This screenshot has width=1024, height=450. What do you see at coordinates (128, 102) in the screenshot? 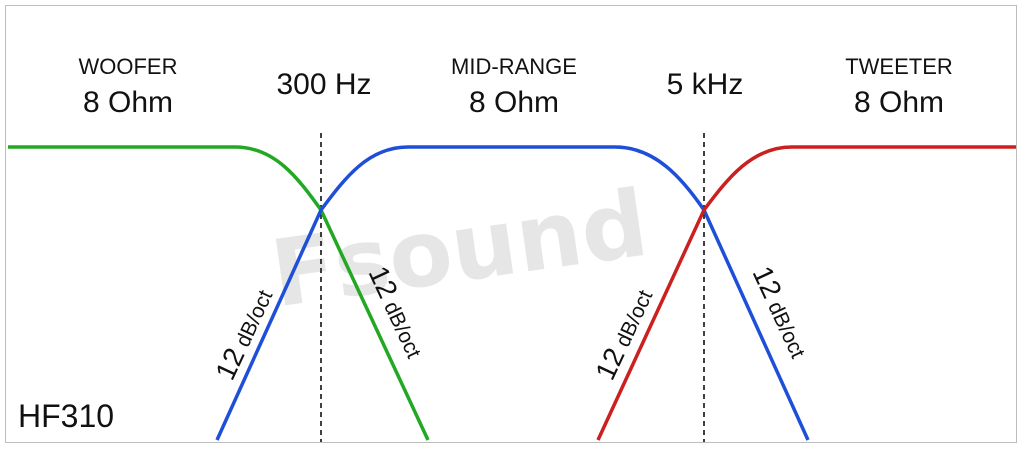
I see `woofer-impedance: 8 Ohm` at bounding box center [128, 102].